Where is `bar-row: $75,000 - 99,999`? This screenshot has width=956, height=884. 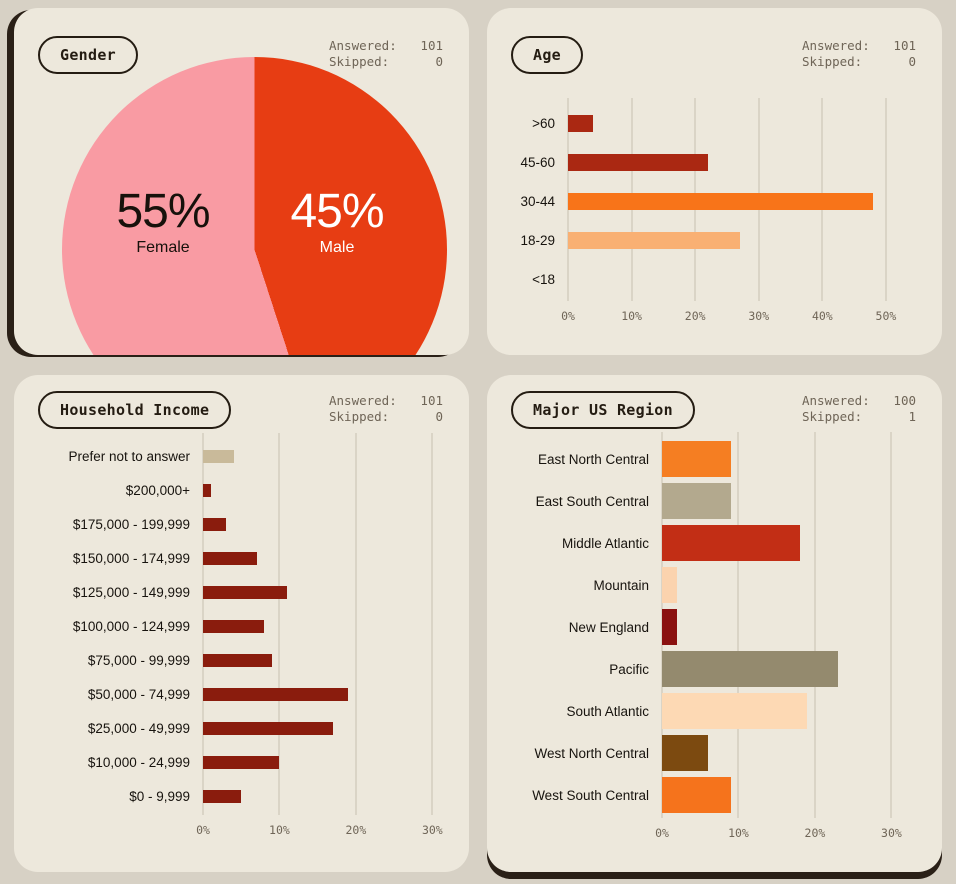
bar-row: $75,000 - 99,999 is located at coordinates (241, 660).